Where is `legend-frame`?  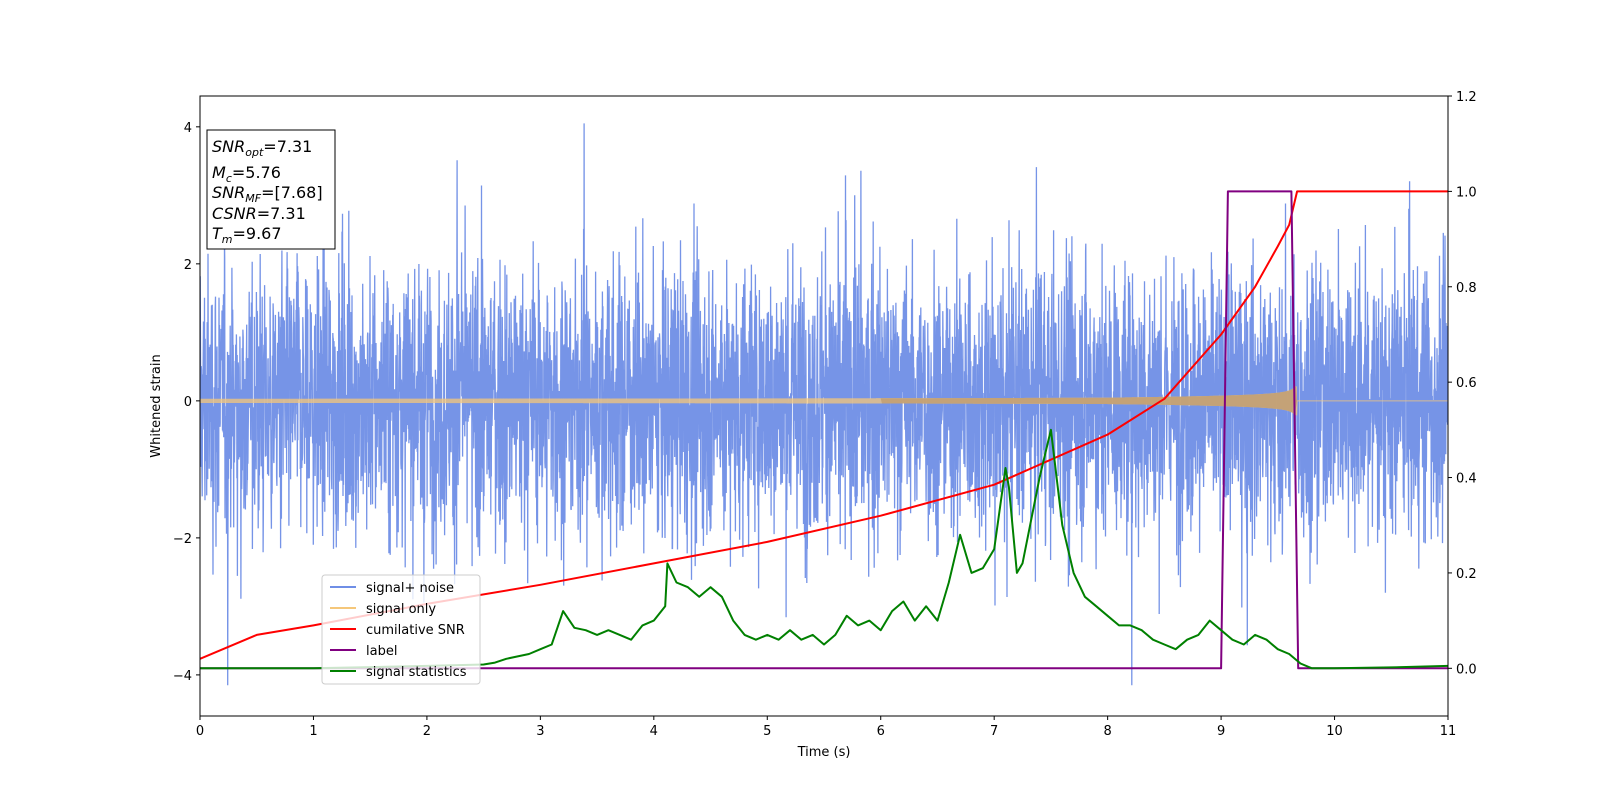
legend-frame is located at coordinates (401, 629).